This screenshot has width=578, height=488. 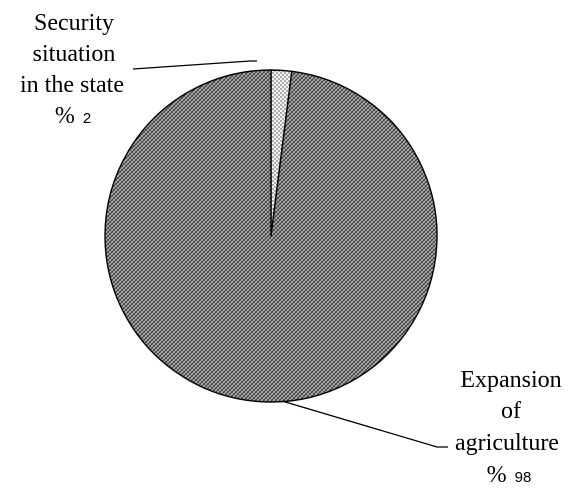 What do you see at coordinates (73, 116) in the screenshot?
I see `slice-value-security: % 2` at bounding box center [73, 116].